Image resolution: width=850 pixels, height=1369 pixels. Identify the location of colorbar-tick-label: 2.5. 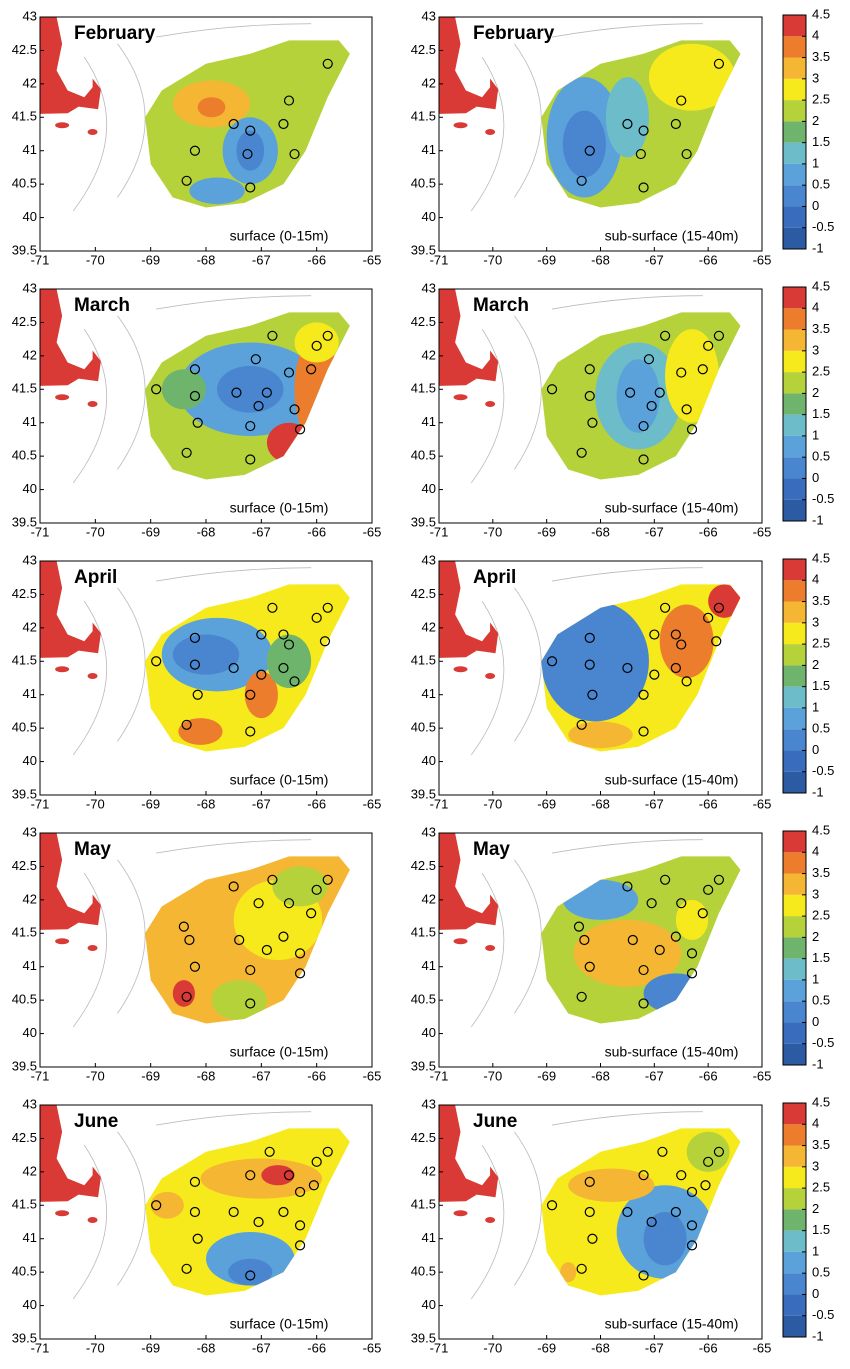
(821, 371).